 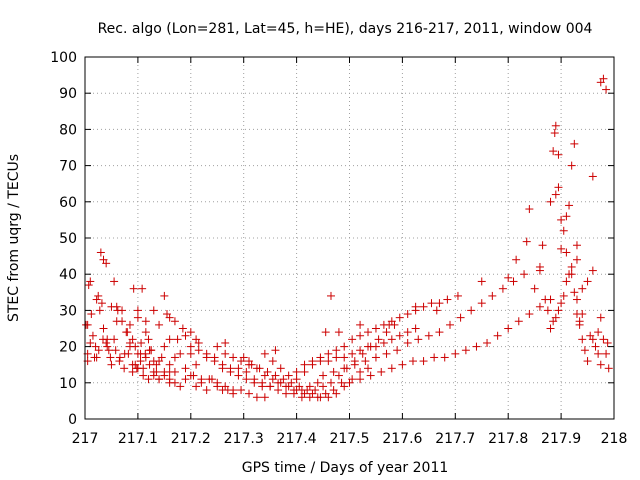 I want to click on x-axis-label: GPS time / Days of year 2011, so click(x=345, y=468).